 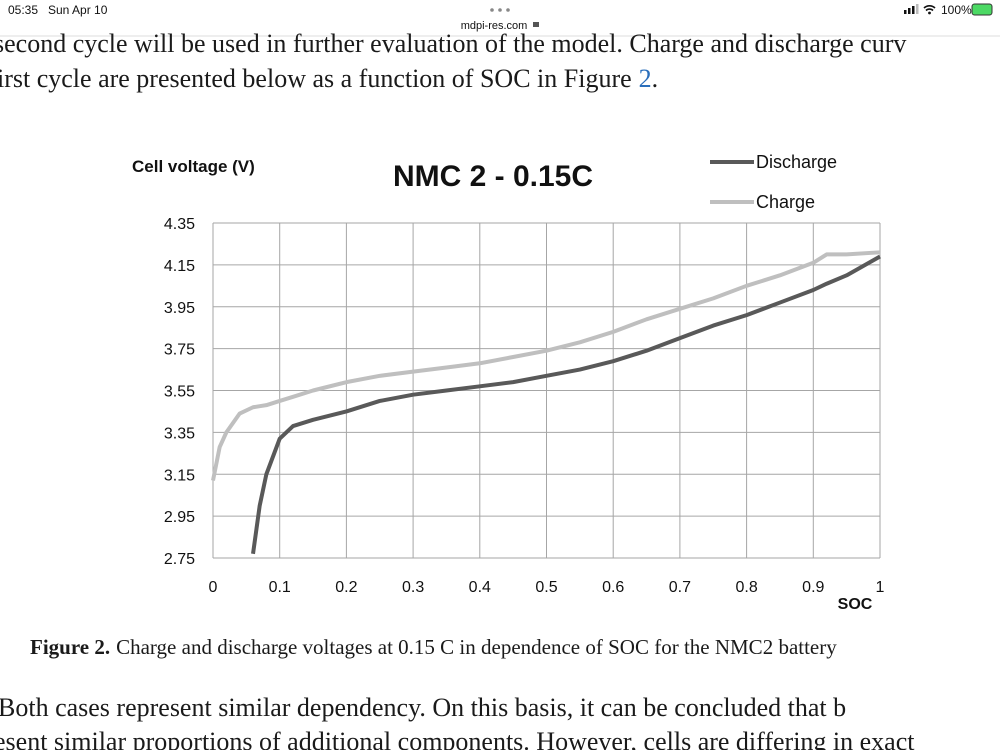 What do you see at coordinates (193, 166) in the screenshot?
I see `y-axis-label: Cell voltage (V)` at bounding box center [193, 166].